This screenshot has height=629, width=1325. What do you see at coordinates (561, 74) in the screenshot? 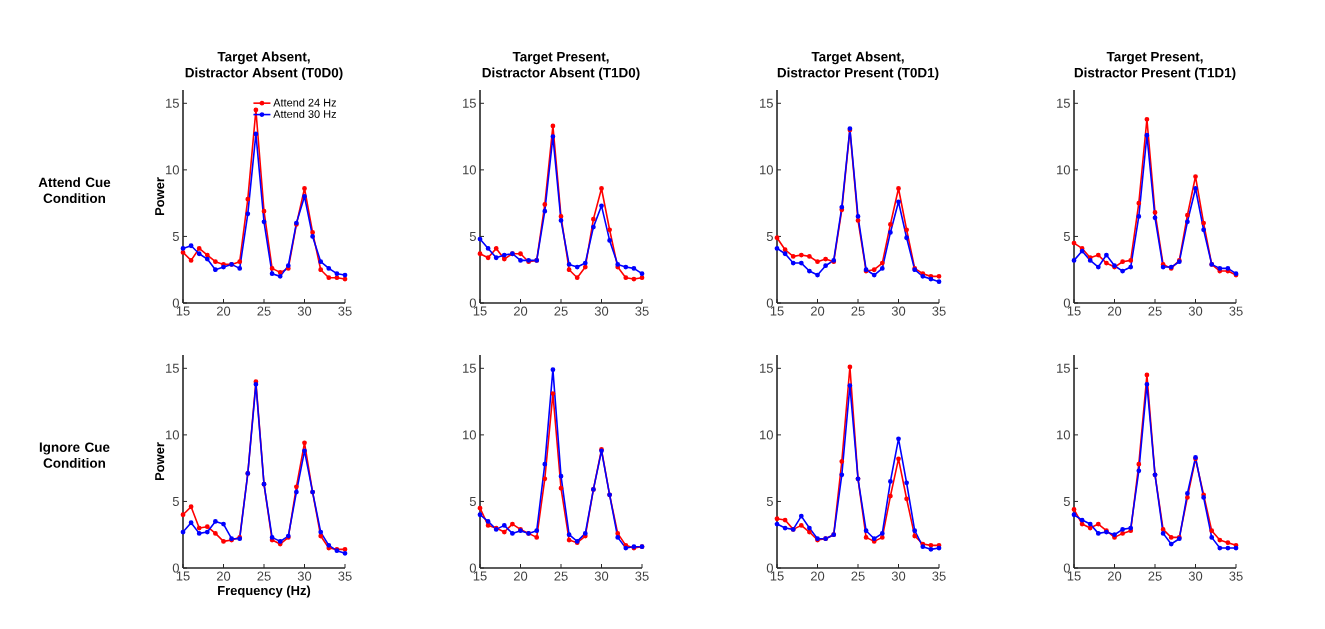
I see `chart-subtitle: Distractor Absent (T1D0)` at bounding box center [561, 74].